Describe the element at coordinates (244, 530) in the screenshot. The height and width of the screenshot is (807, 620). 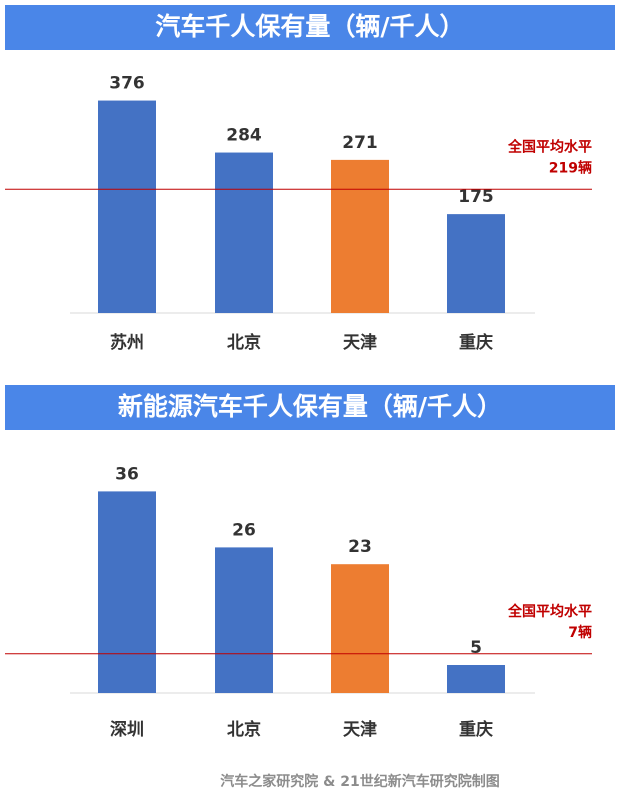
I see `value-label: 26` at that location.